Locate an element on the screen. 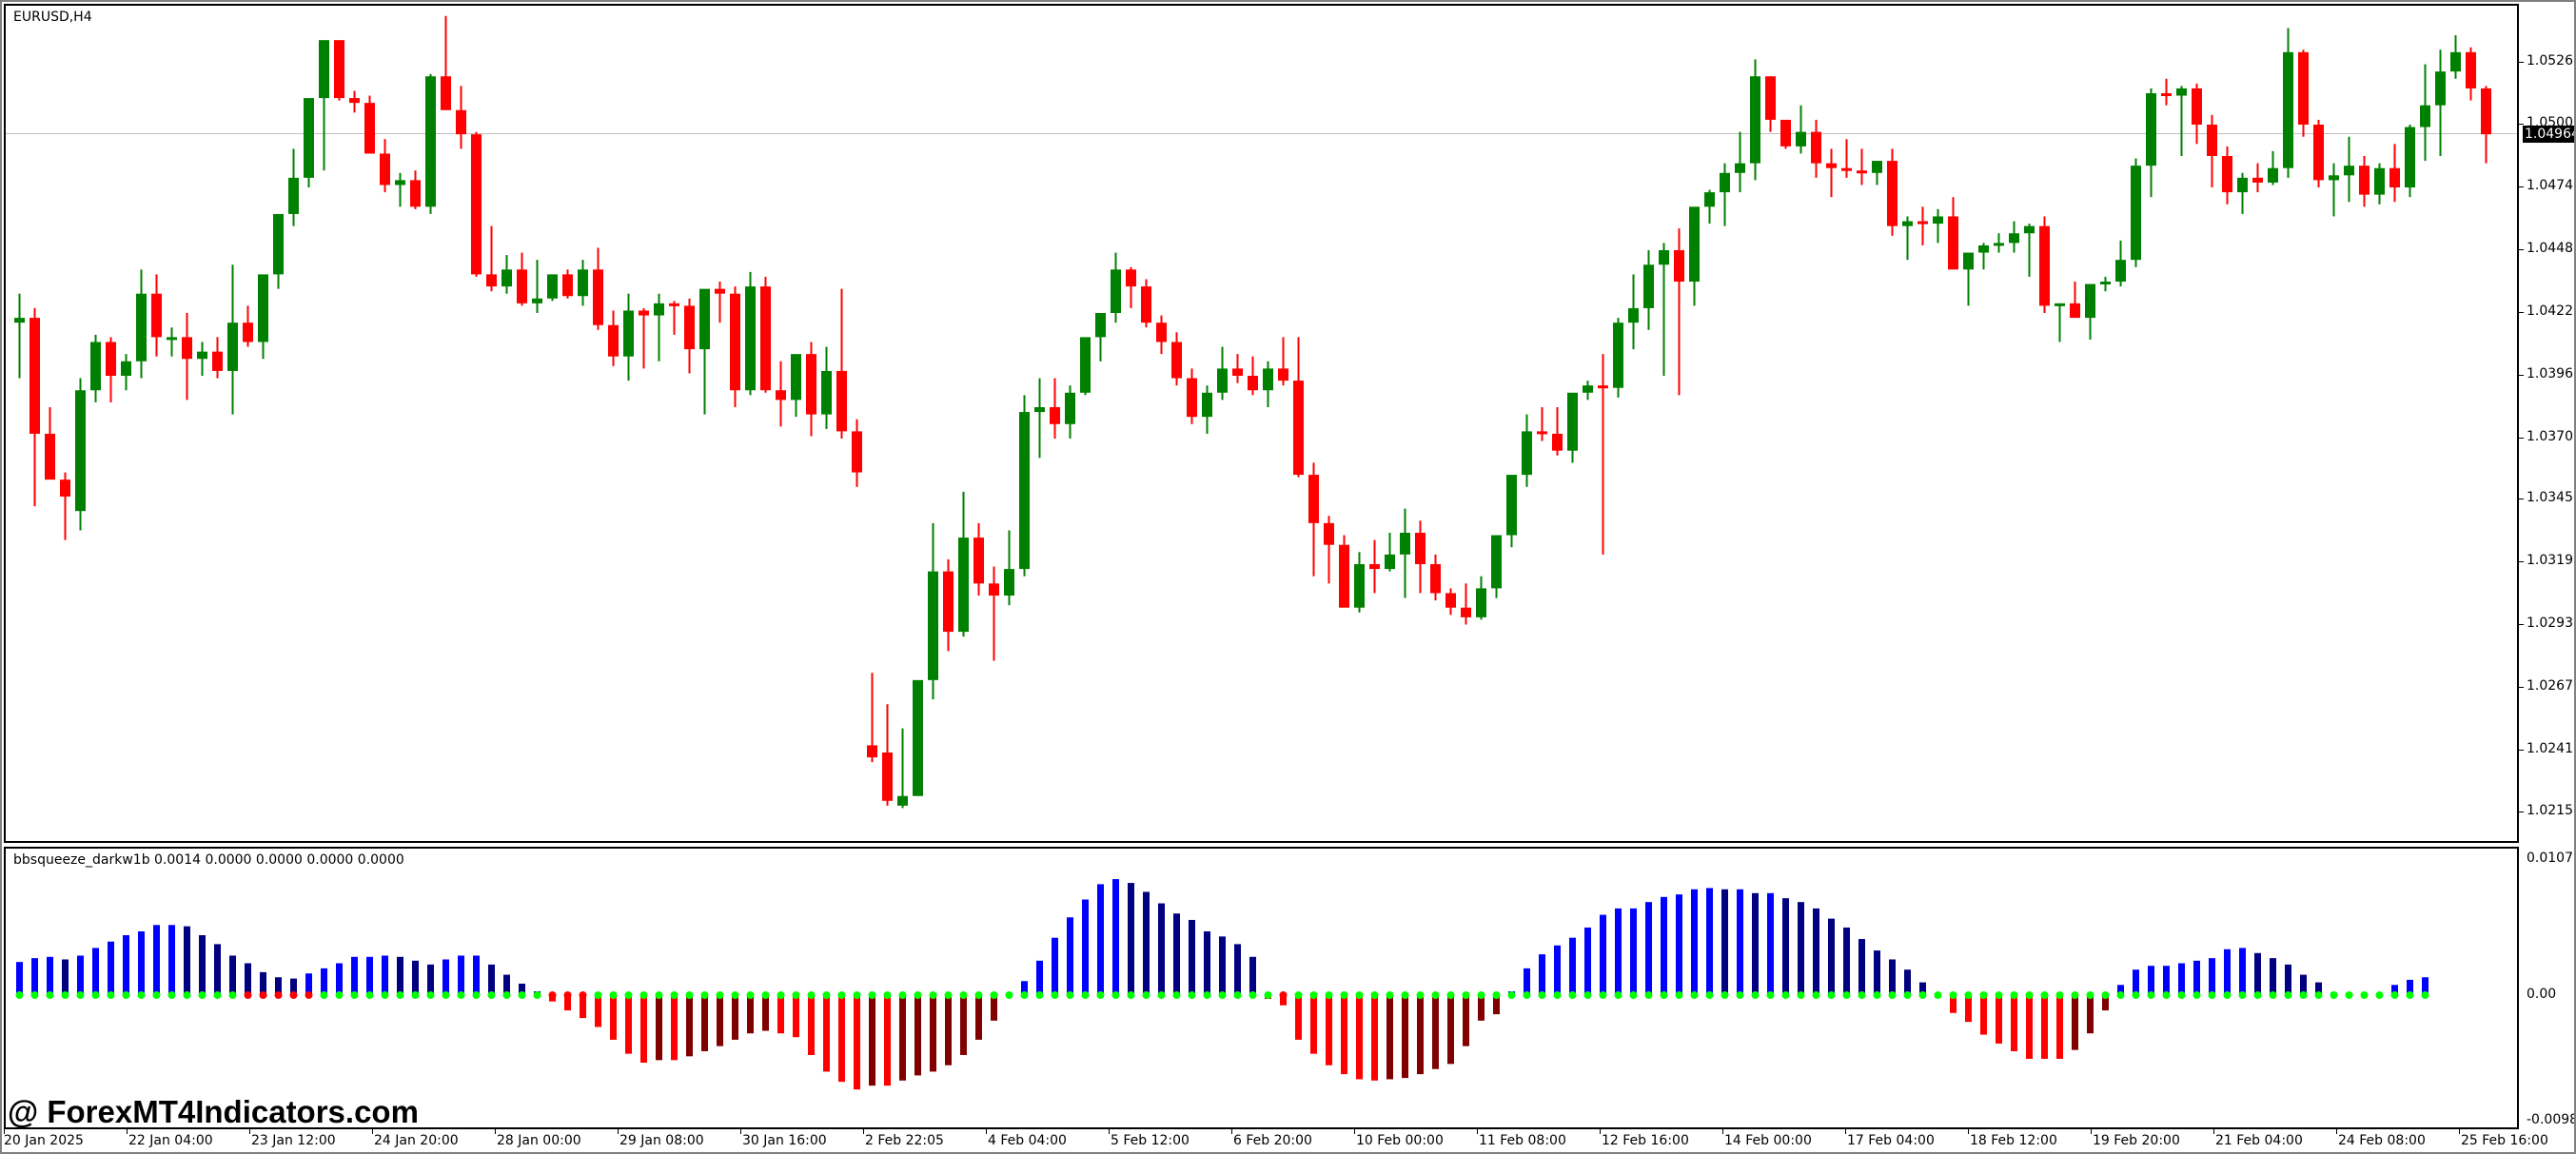  price-tick-label: 1.03450 is located at coordinates (2551, 498).